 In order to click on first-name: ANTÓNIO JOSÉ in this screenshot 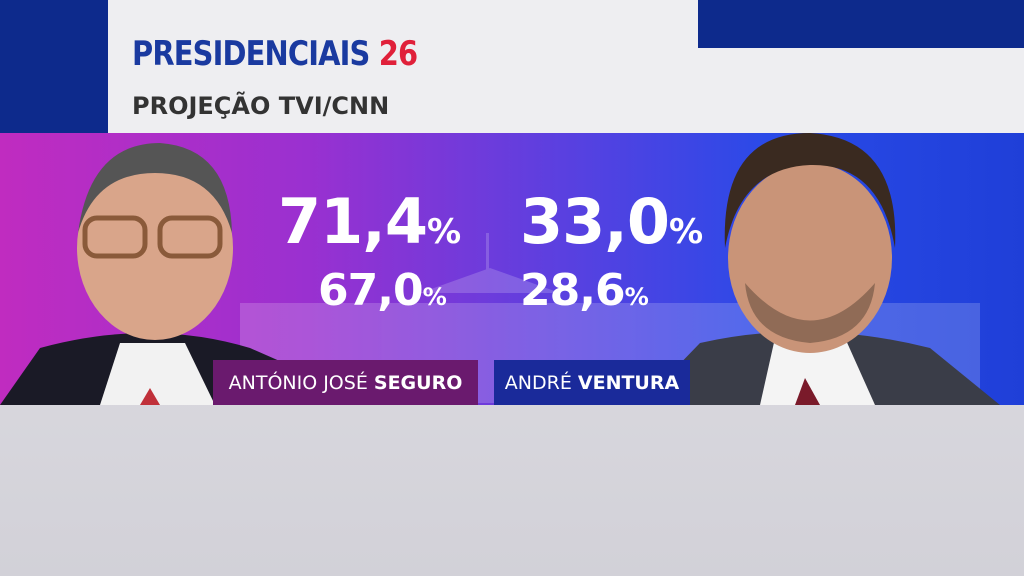, I will do `click(298, 382)`.